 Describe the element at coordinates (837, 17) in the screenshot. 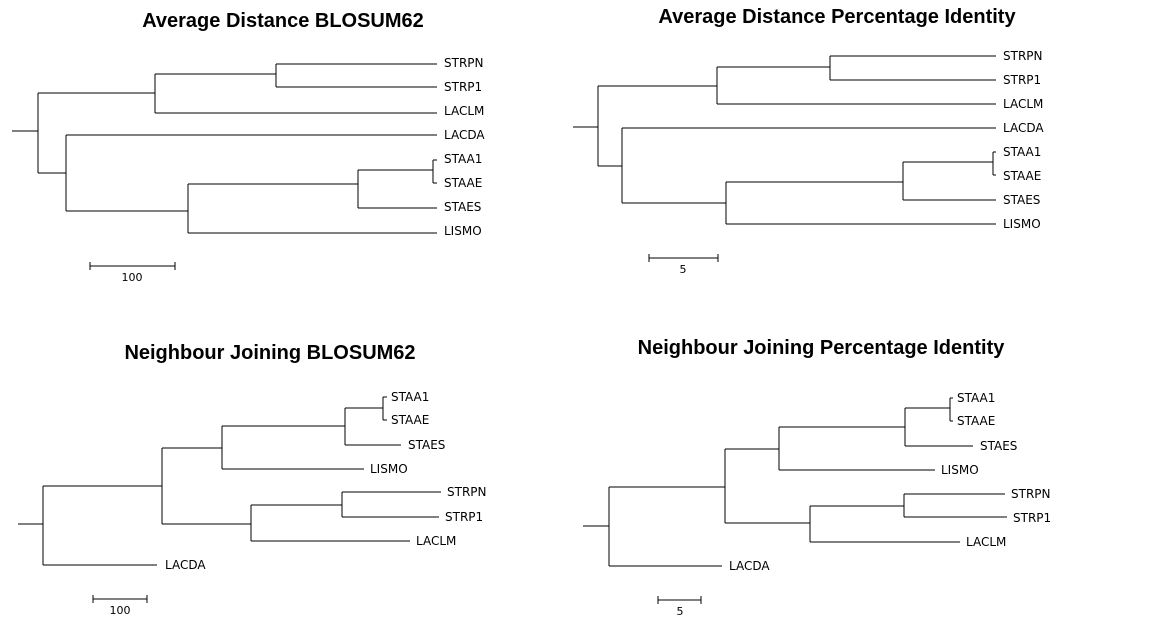

I see `tree-title: Average Distance Percentage Identity` at that location.